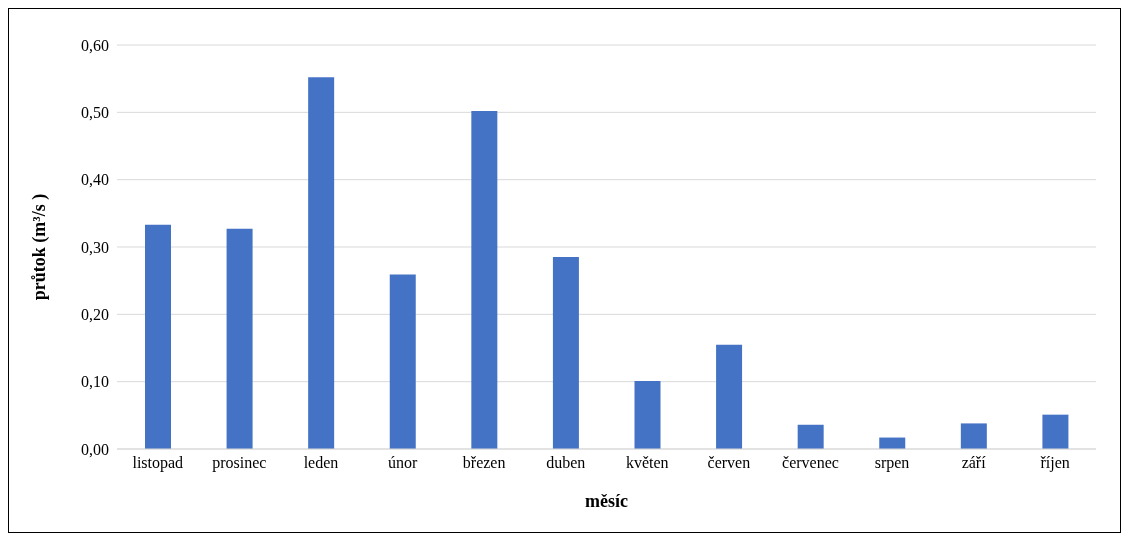 The image size is (1131, 533). Describe the element at coordinates (95, 113) in the screenshot. I see `y-tick-label: 0,50` at that location.